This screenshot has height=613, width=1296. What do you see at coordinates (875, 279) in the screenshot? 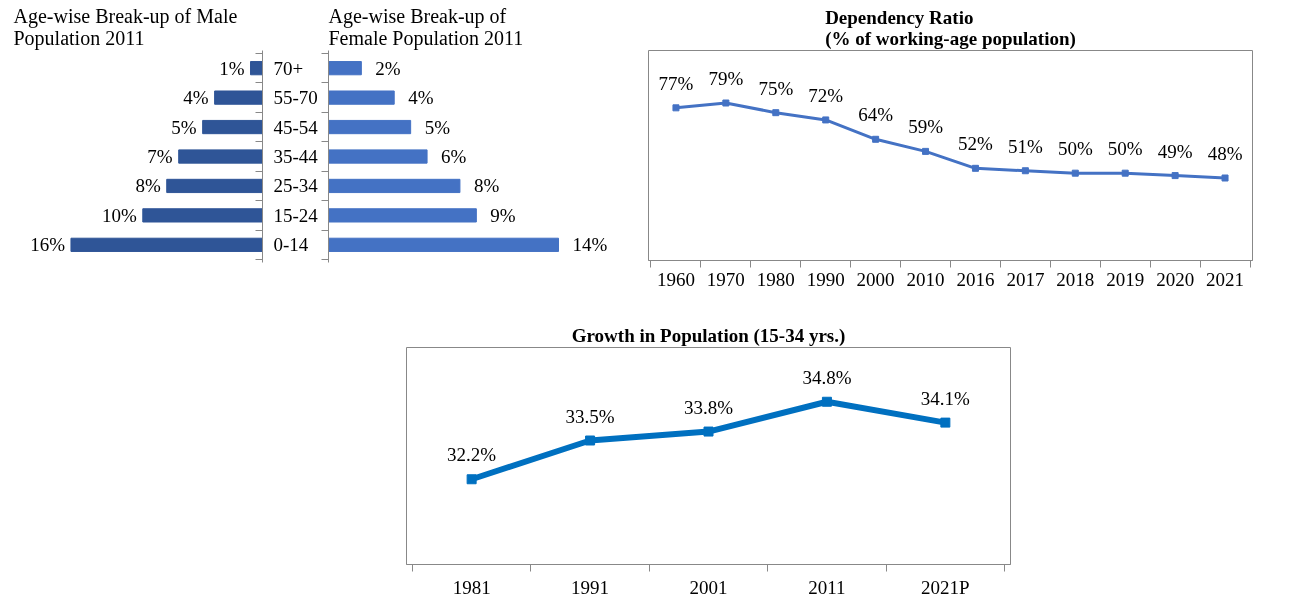
I see `x-tick-label: 2000` at bounding box center [875, 279].